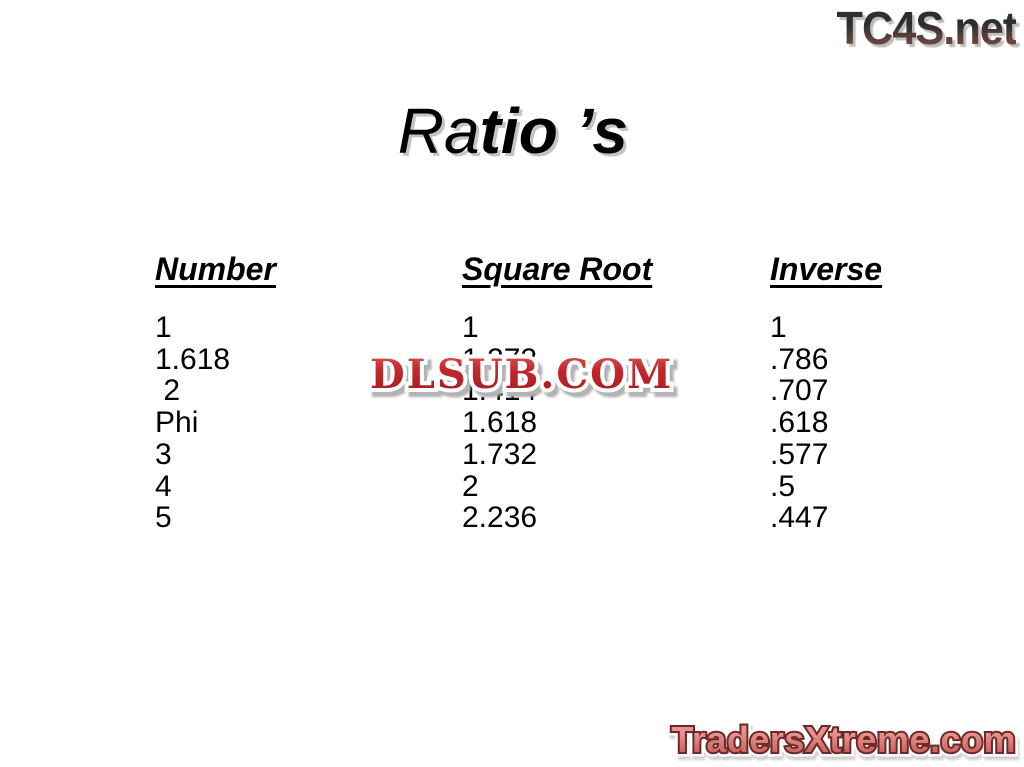 The width and height of the screenshot is (1024, 767). Describe the element at coordinates (799, 359) in the screenshot. I see `table-cell: .786` at that location.